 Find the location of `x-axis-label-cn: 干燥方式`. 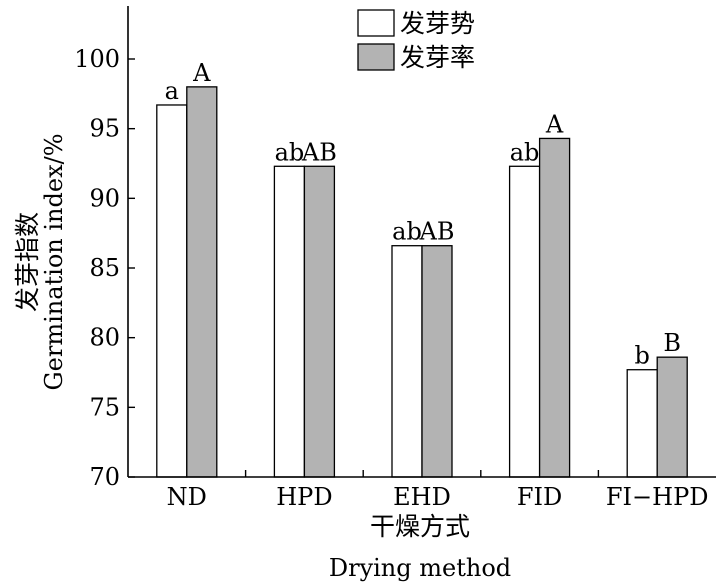

x-axis-label-cn: 干燥方式 is located at coordinates (420, 526).